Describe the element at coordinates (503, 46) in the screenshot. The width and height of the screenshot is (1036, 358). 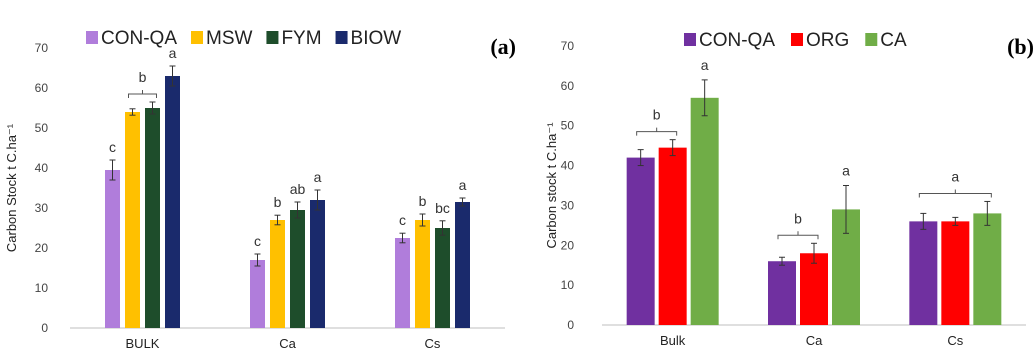
I see `panel-label: (a)` at that location.